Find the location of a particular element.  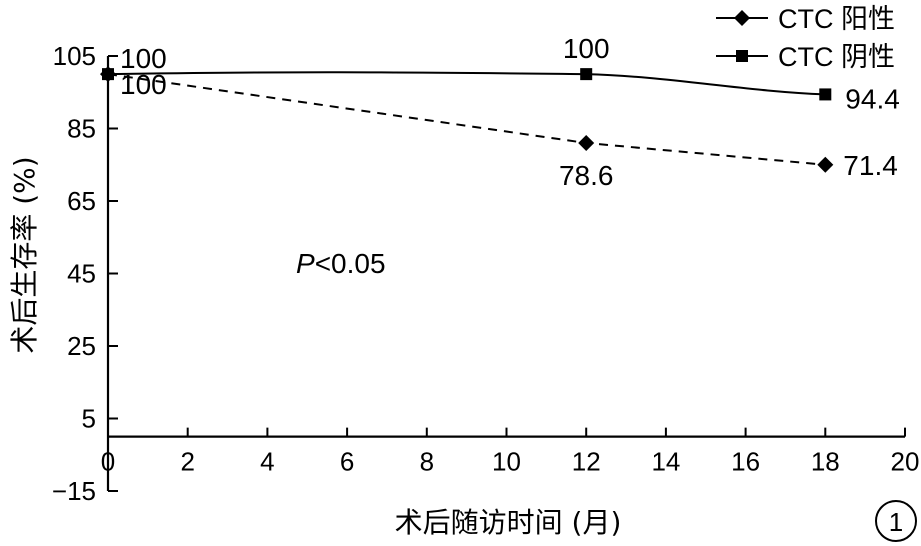

p-value-annotation: P<0.05 is located at coordinates (341, 263).